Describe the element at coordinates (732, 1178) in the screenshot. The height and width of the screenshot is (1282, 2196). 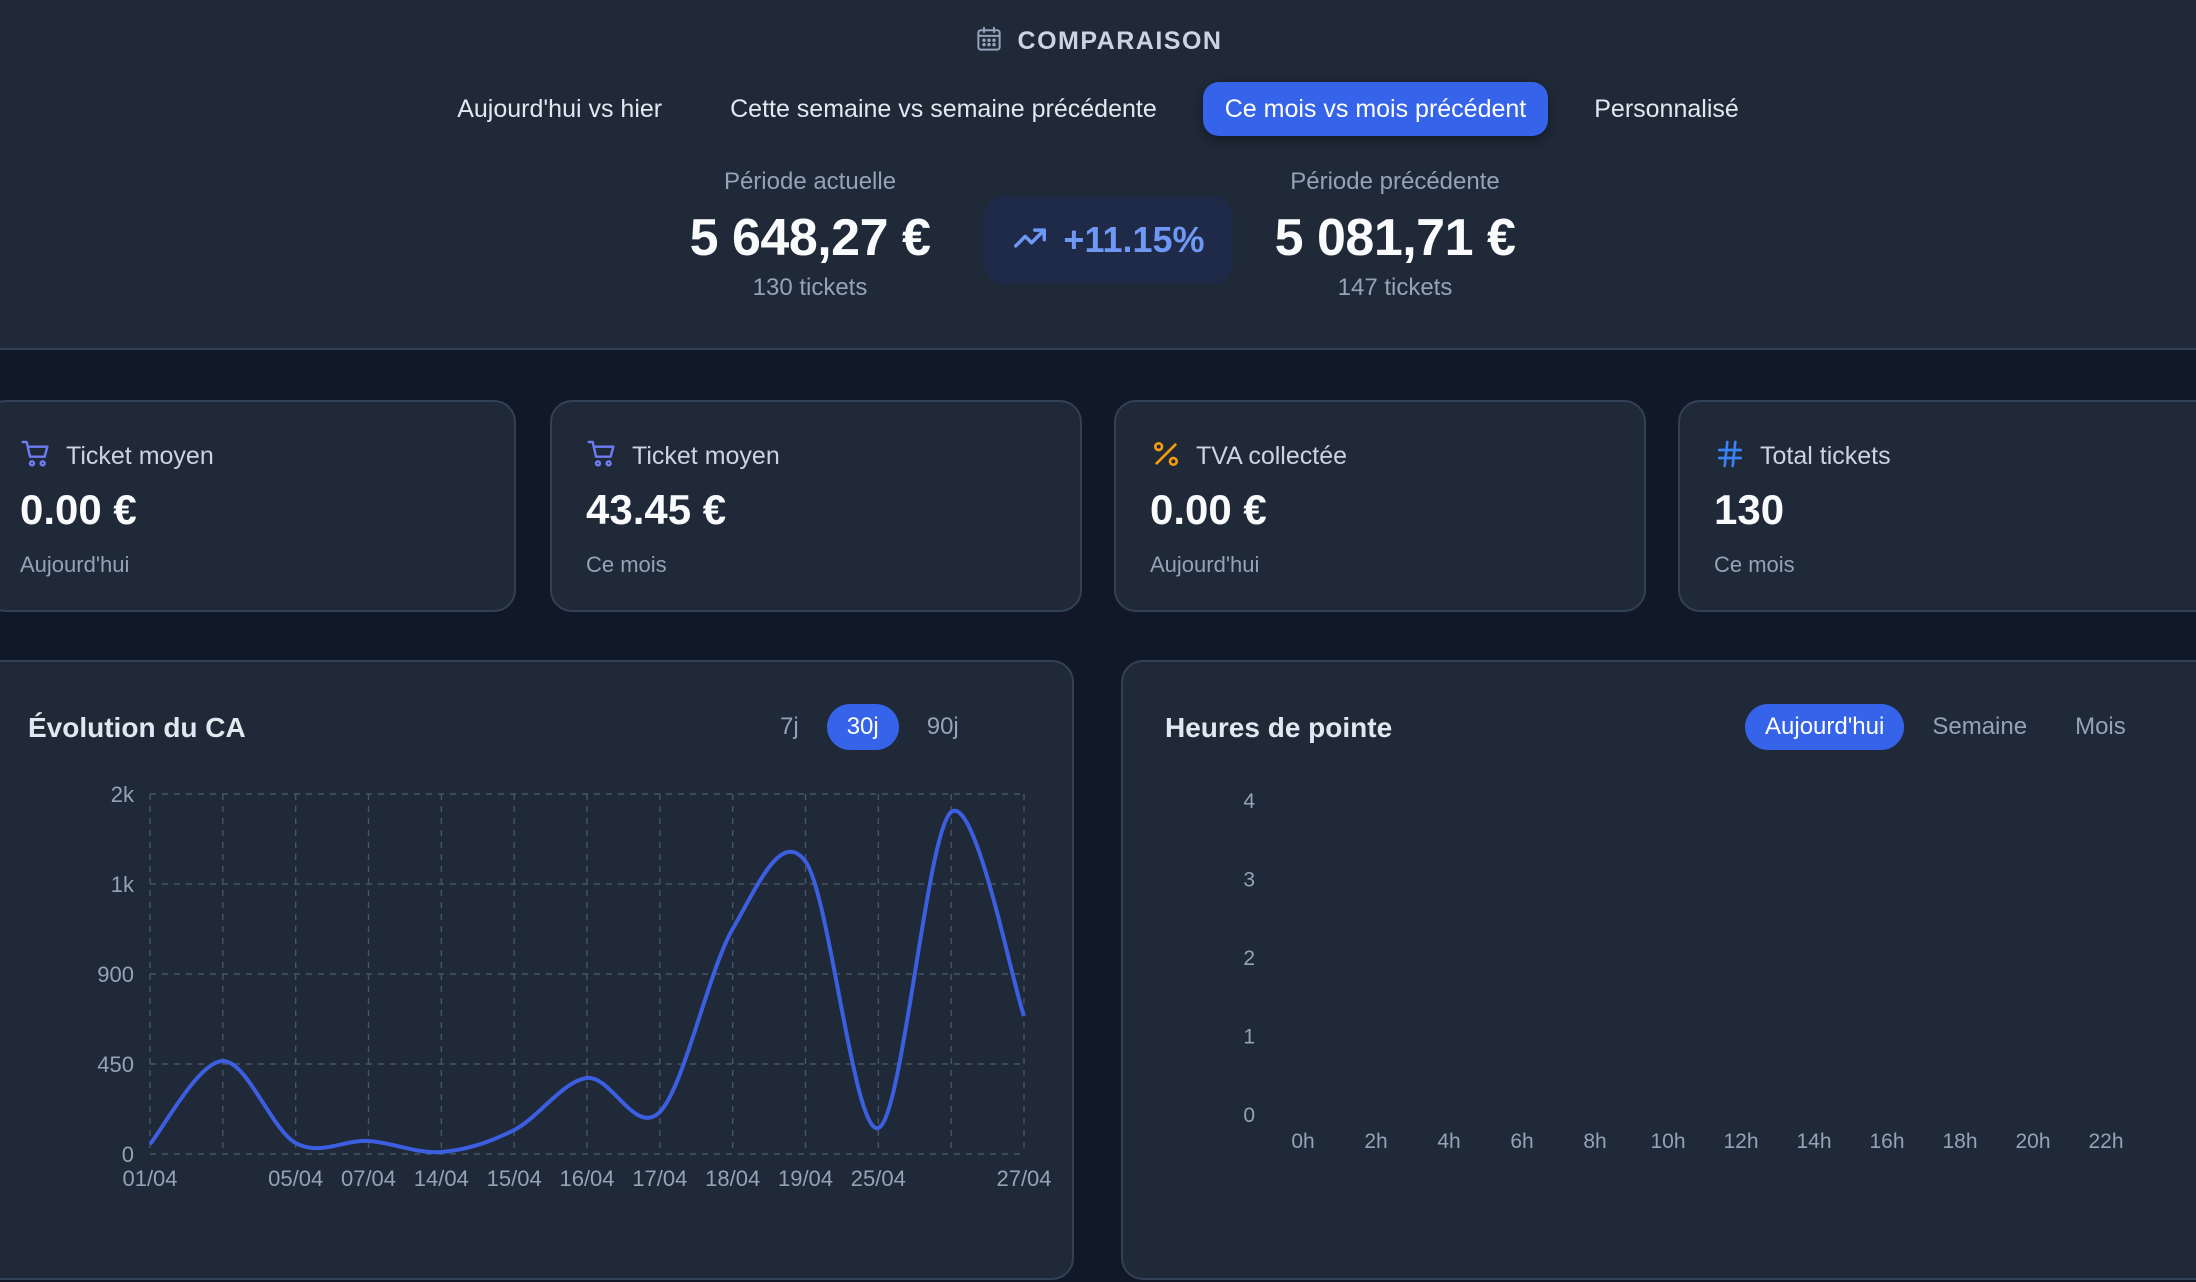
I see `x-tick-label: 18/04` at that location.